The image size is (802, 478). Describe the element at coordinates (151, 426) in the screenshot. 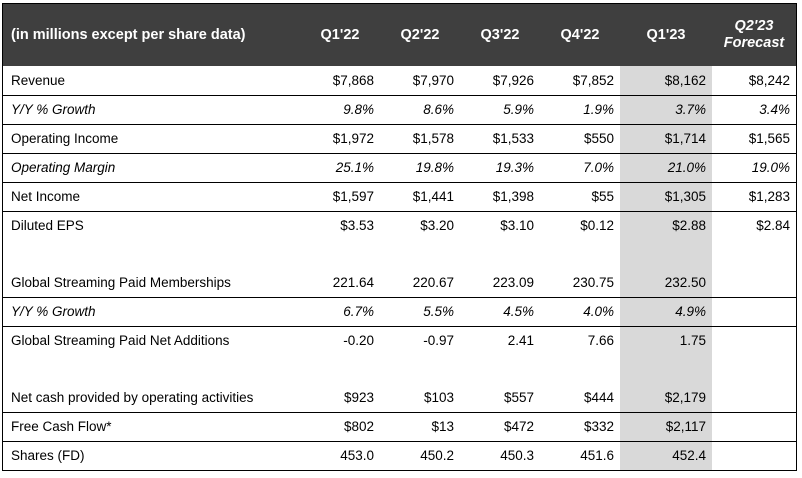

I see `row-label: Free Cash Flow*` at that location.